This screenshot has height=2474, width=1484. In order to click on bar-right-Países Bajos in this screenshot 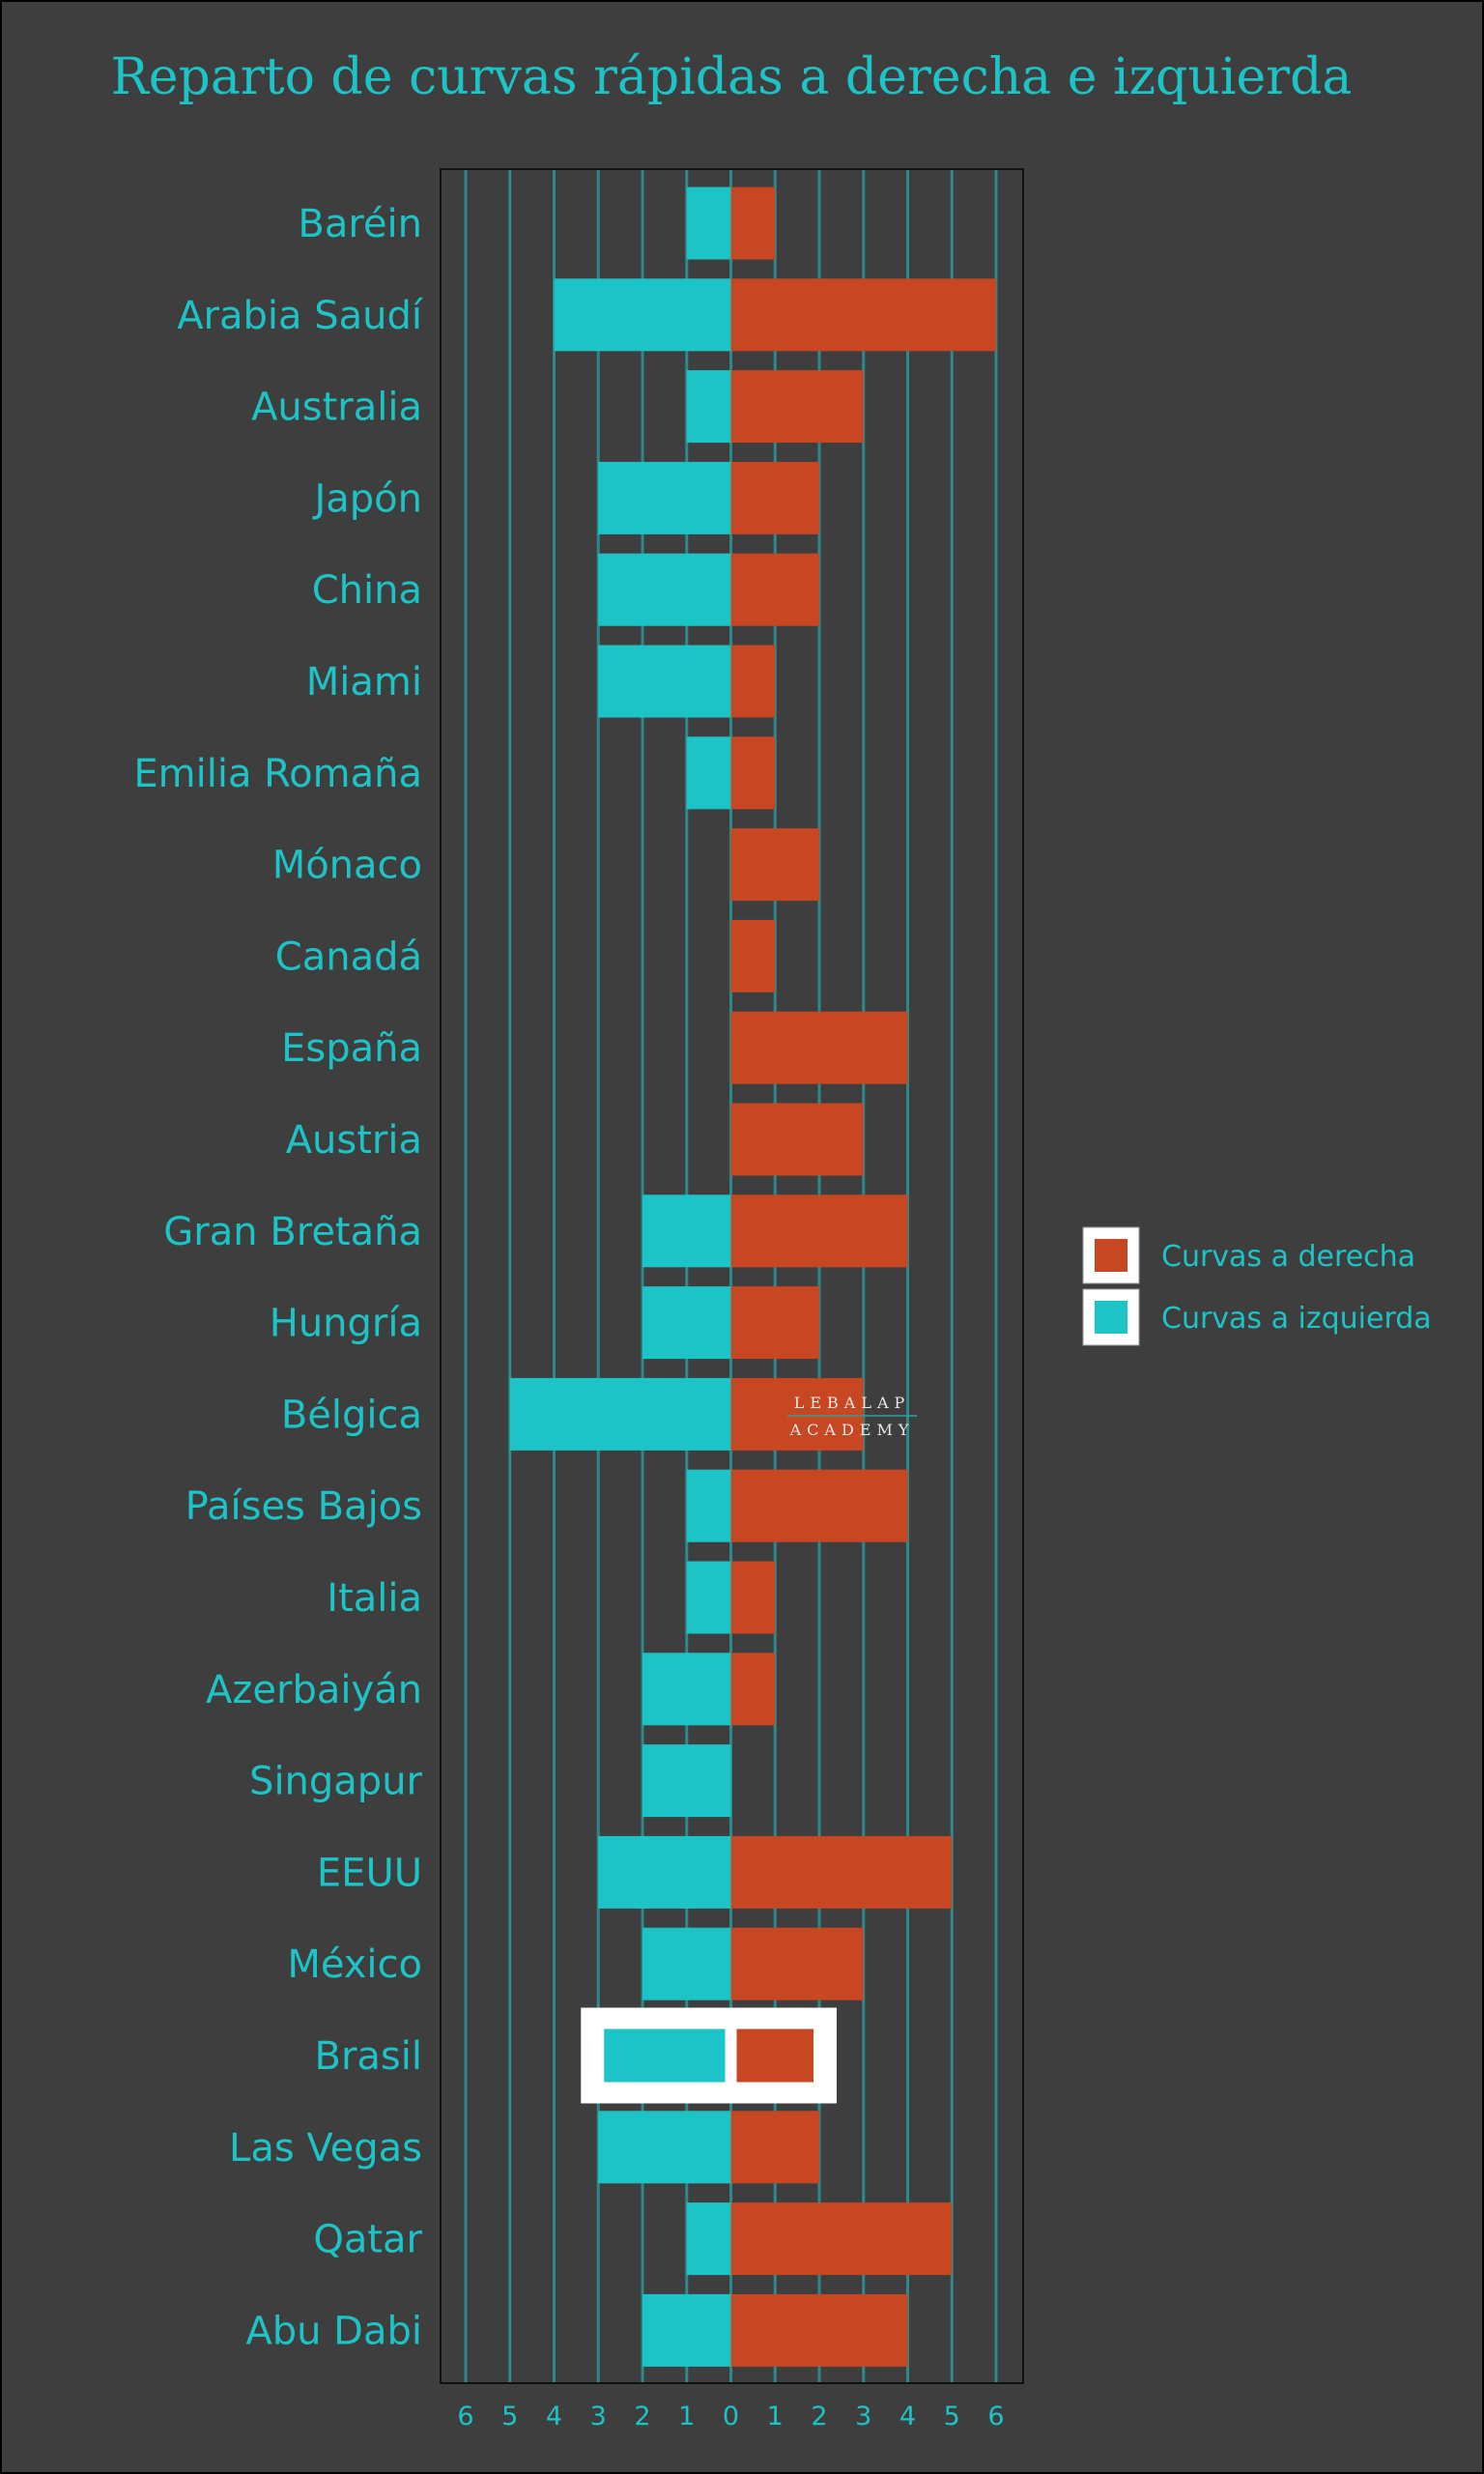, I will do `click(819, 1506)`.